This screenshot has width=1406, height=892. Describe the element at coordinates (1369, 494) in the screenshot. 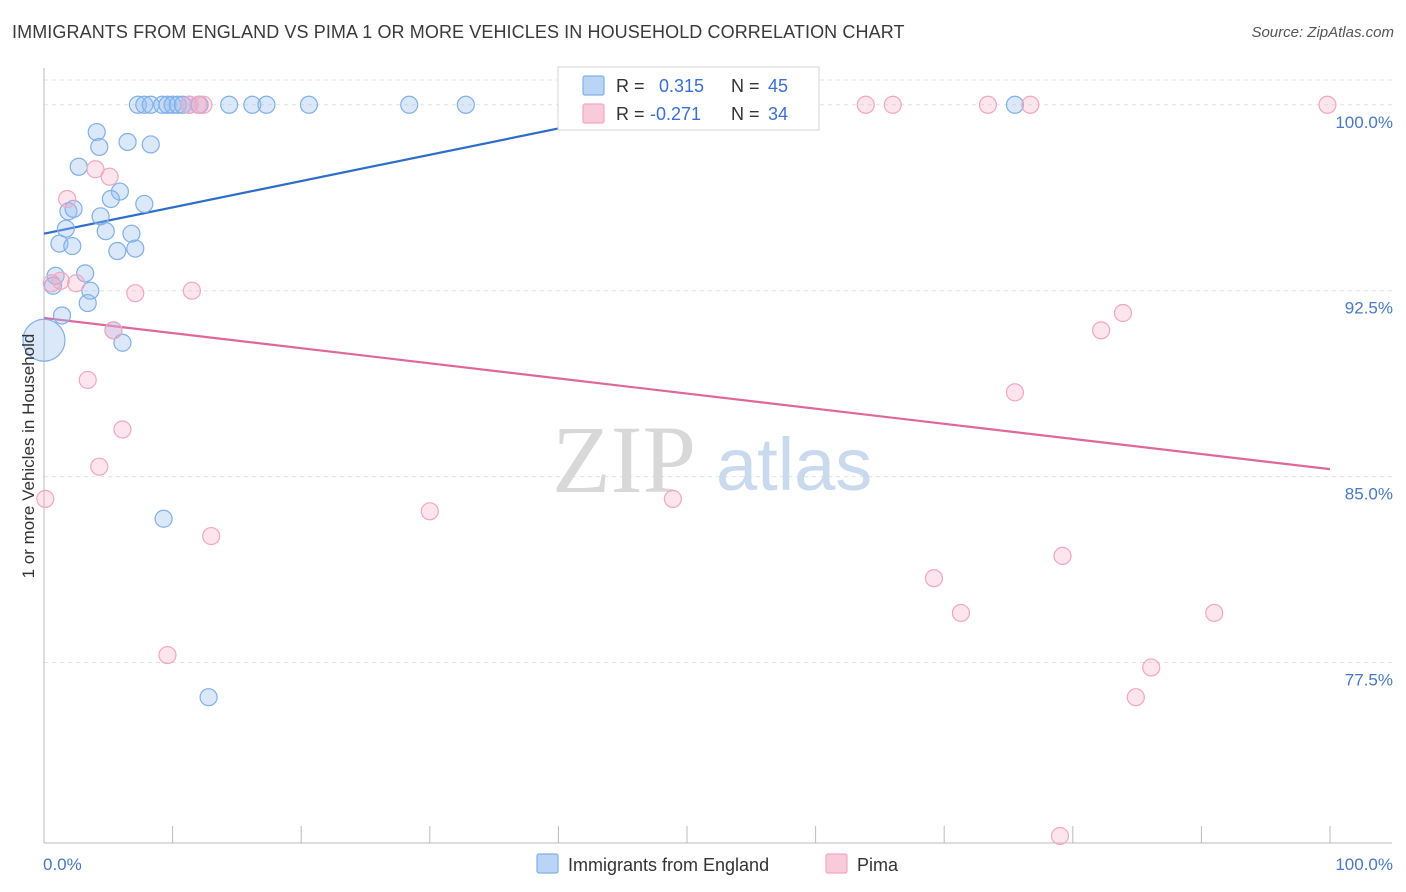

I see `y-tick-label-2: 85.0%` at that location.